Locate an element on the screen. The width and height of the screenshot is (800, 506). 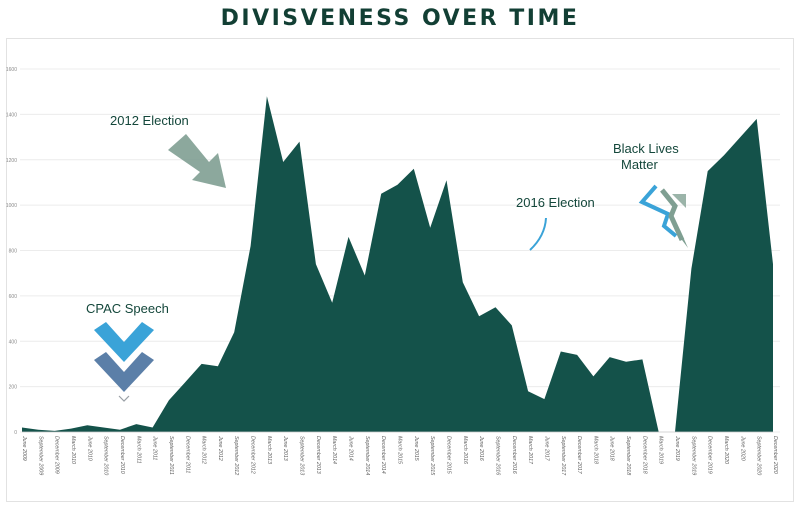
x-tick-label: December 2020 is located at coordinates (775, 455).